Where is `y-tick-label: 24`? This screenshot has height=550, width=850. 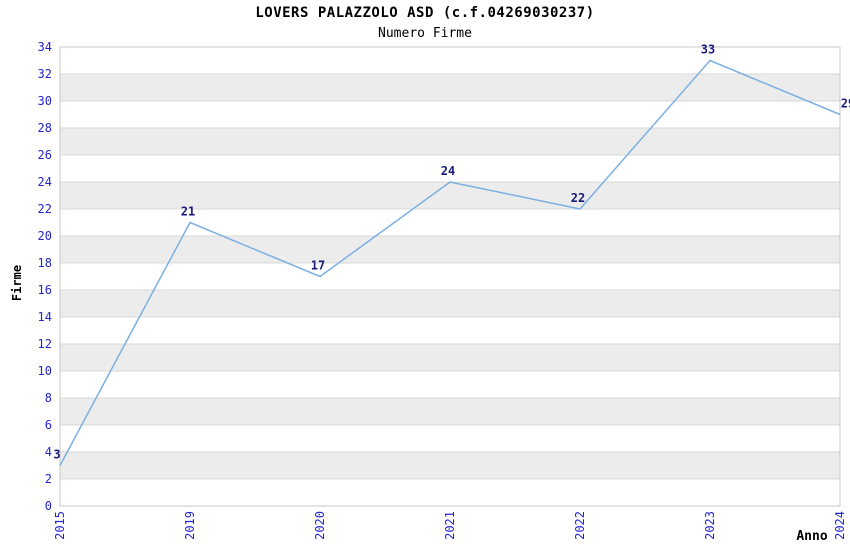 y-tick-label: 24 is located at coordinates (45, 182).